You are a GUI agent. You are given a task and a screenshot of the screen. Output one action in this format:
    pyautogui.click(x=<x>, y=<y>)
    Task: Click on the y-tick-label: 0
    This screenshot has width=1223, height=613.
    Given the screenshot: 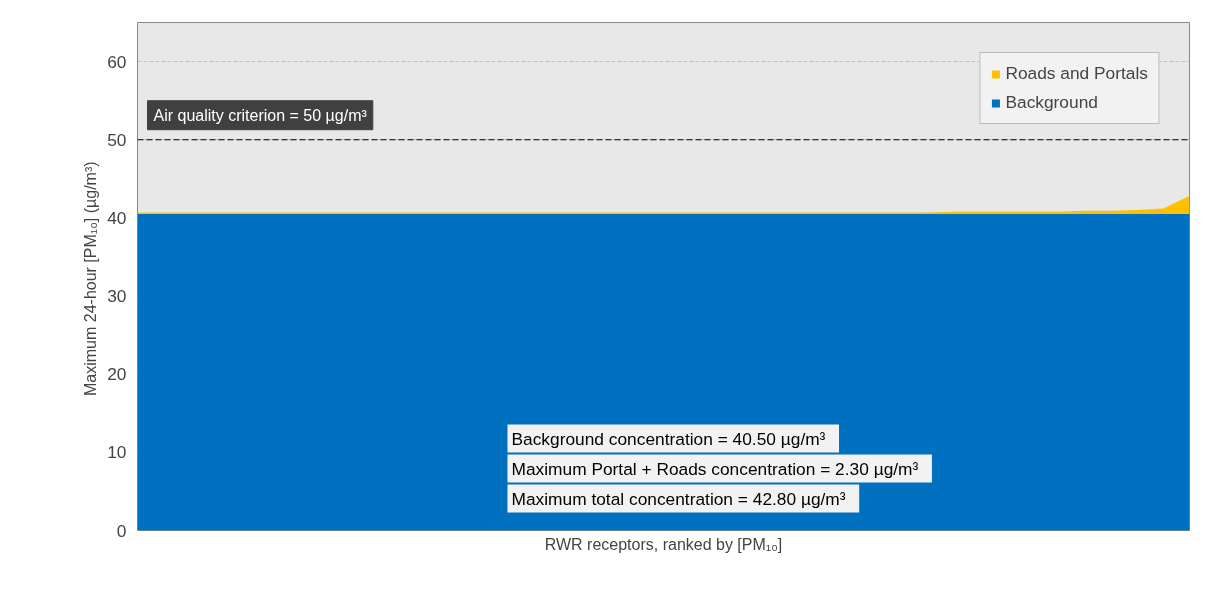 What is the action you would take?
    pyautogui.click(x=121, y=530)
    